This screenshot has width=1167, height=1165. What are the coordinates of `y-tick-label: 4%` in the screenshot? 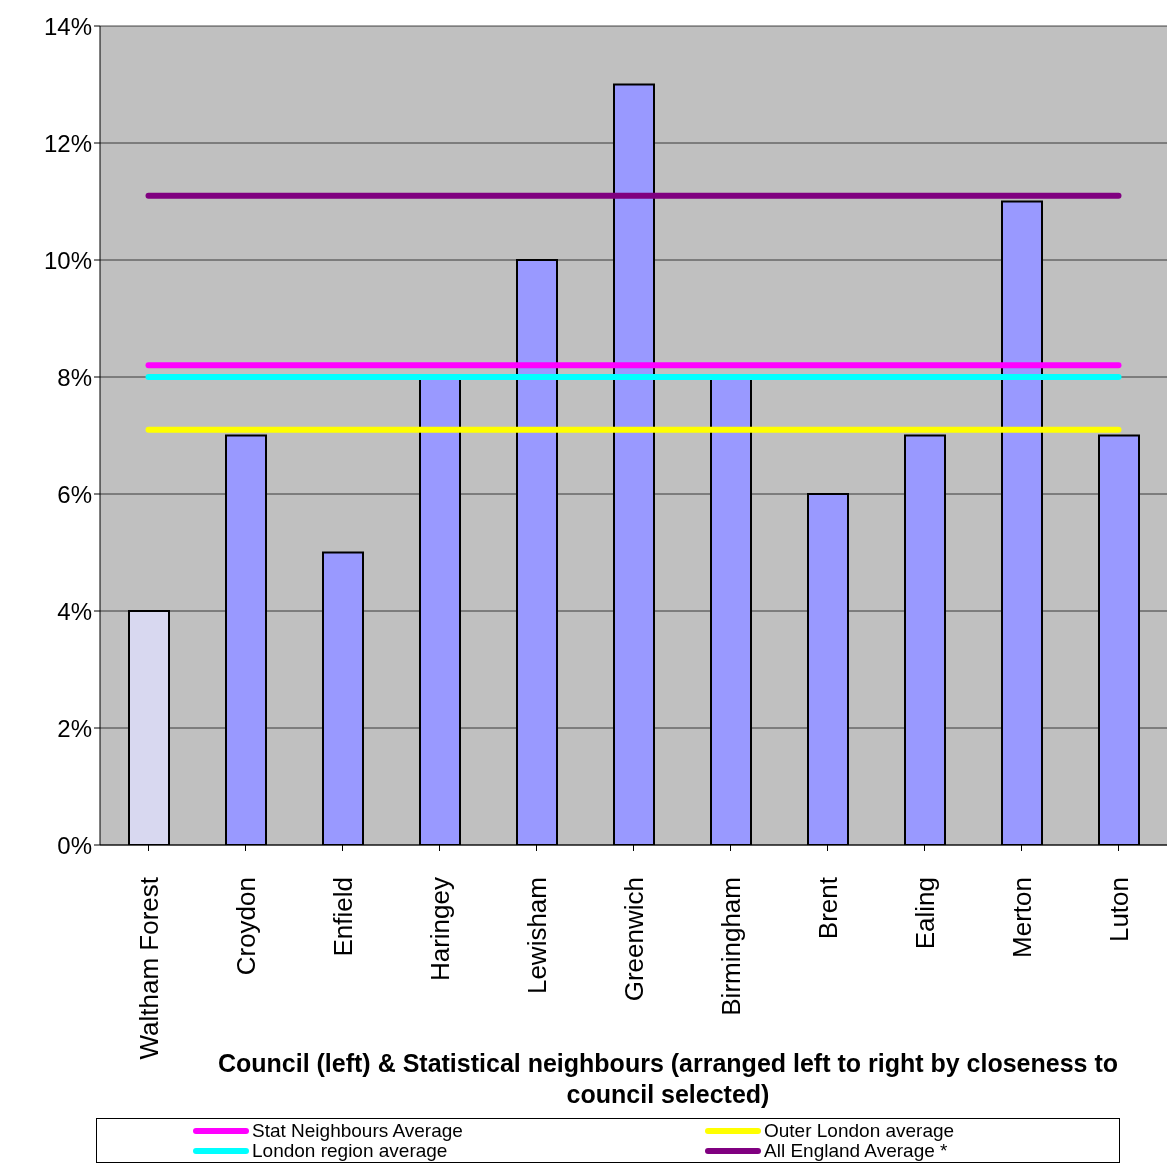 It's located at (74, 611).